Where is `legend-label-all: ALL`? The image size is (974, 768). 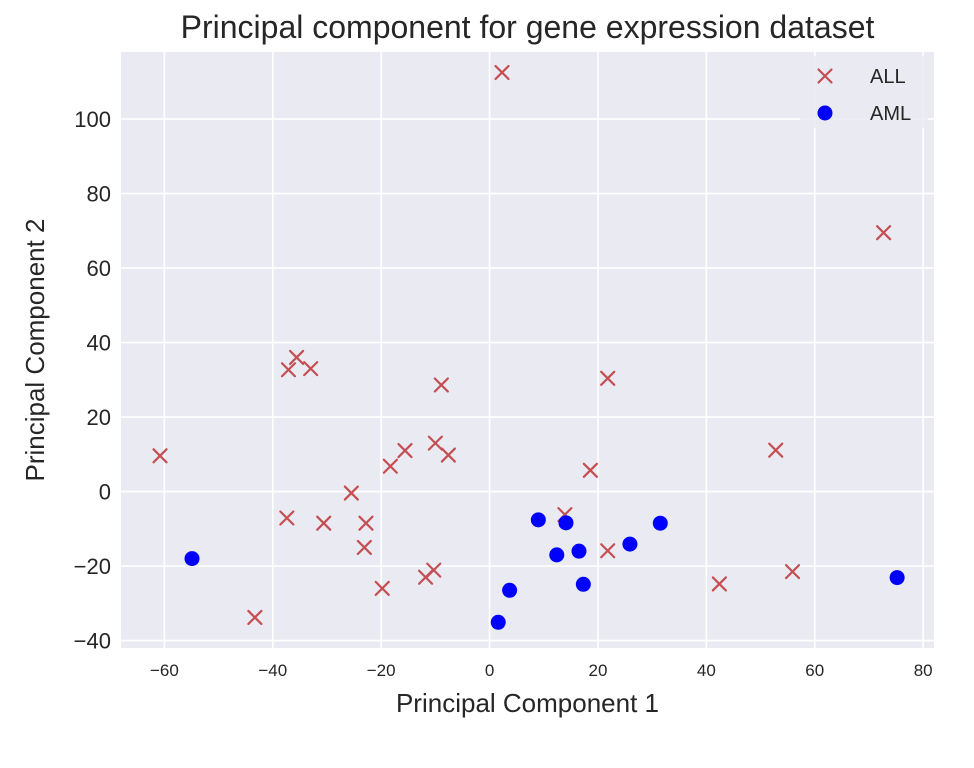 legend-label-all: ALL is located at coordinates (888, 77).